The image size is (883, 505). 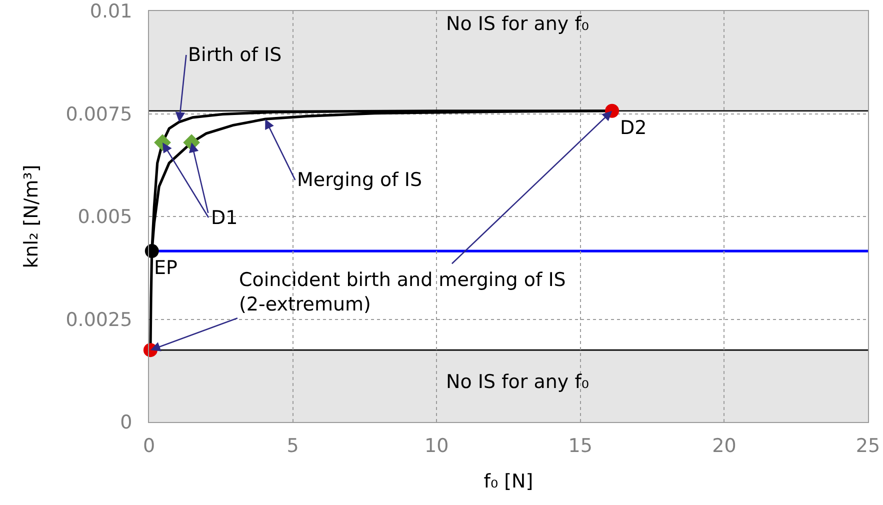 I want to click on x-tick-label: 10, so click(x=436, y=445).